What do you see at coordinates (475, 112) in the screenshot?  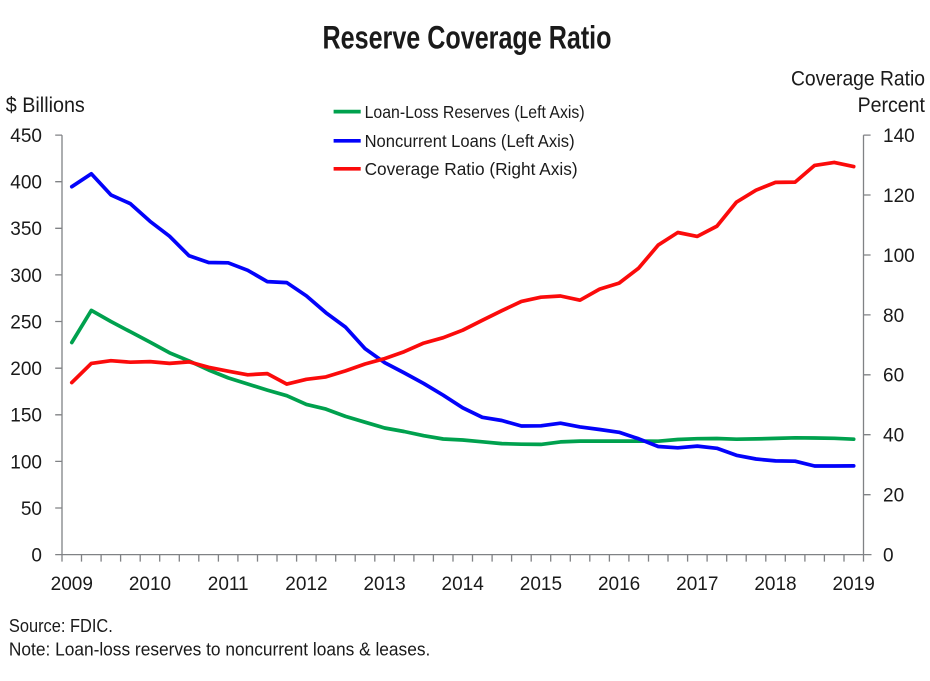 I see `svg-text: Loan-Loss Reserves (Left Axis)` at bounding box center [475, 112].